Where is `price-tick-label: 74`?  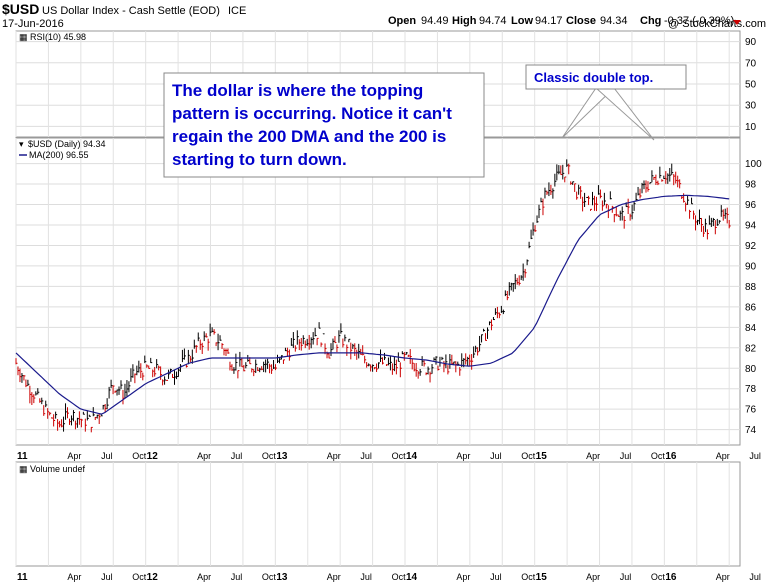 price-tick-label: 74 is located at coordinates (751, 430).